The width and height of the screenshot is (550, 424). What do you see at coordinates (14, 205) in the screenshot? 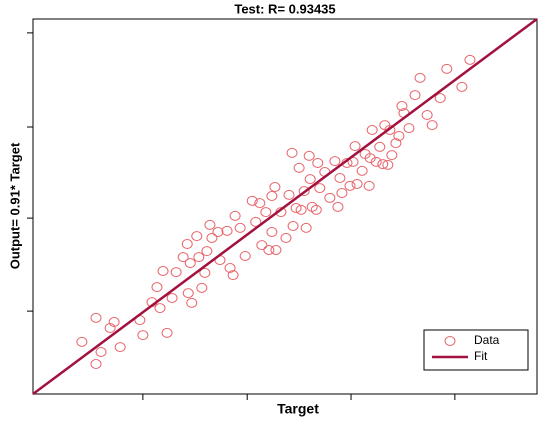
I see `y-axis-label: Output= 0.91* Target` at bounding box center [14, 205].